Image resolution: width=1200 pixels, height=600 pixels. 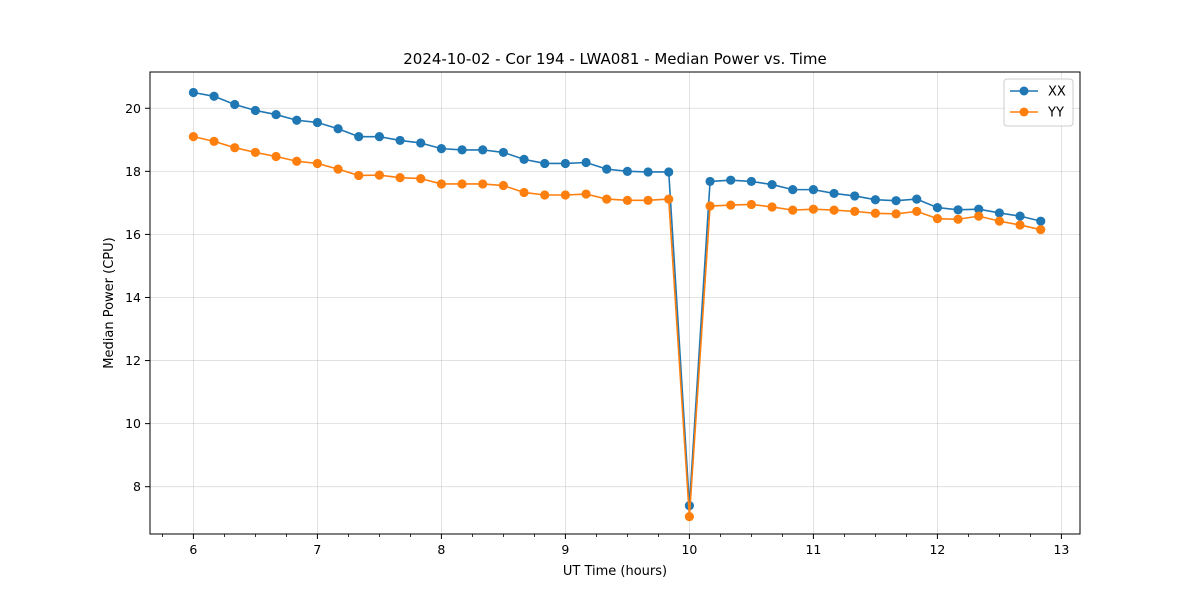 I want to click on x-tick-label-7: 7, so click(x=317, y=549).